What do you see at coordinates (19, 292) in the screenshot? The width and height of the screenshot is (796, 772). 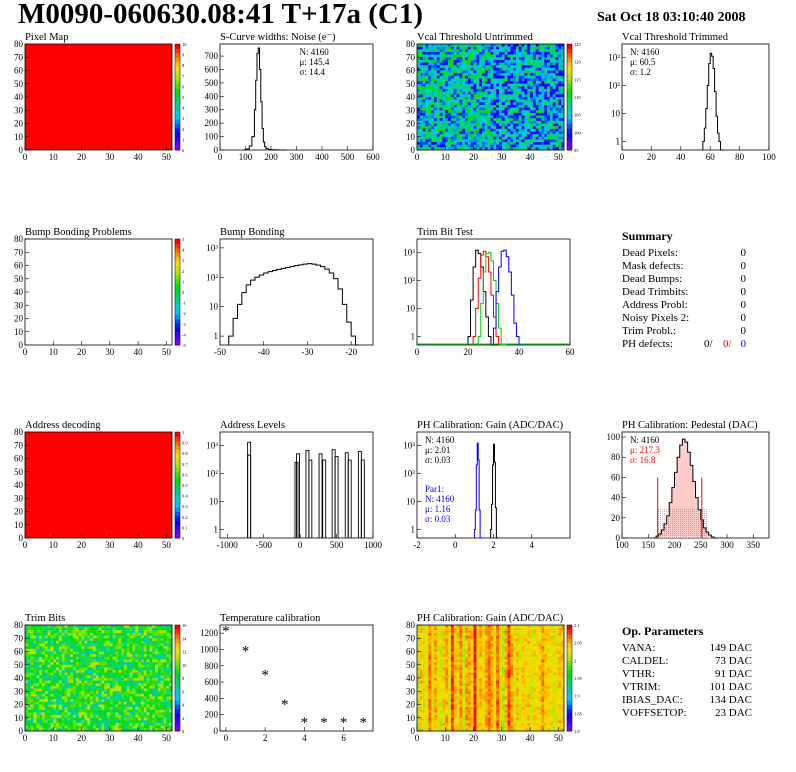 I see `y-tick-label: 40` at bounding box center [19, 292].